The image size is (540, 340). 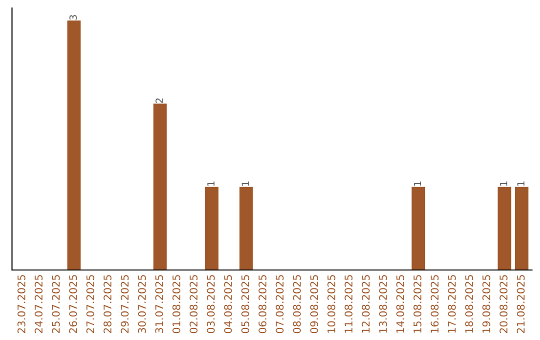 I want to click on x-tick-label: 18.08.2025, so click(x=469, y=304).